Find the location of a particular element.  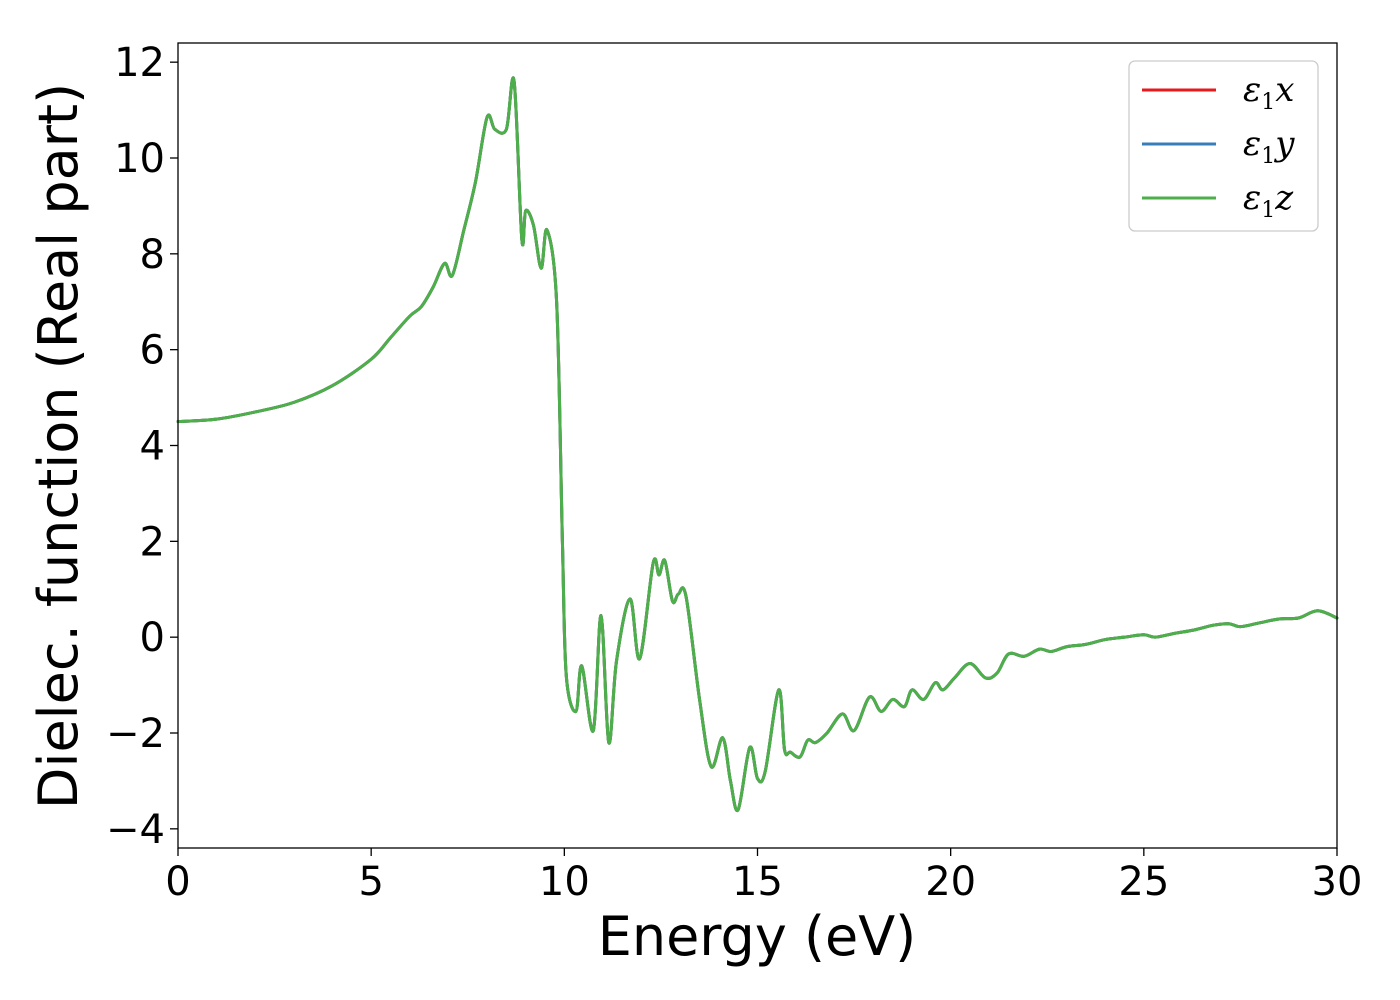

y-tick-label: 12 is located at coordinates (139, 63).